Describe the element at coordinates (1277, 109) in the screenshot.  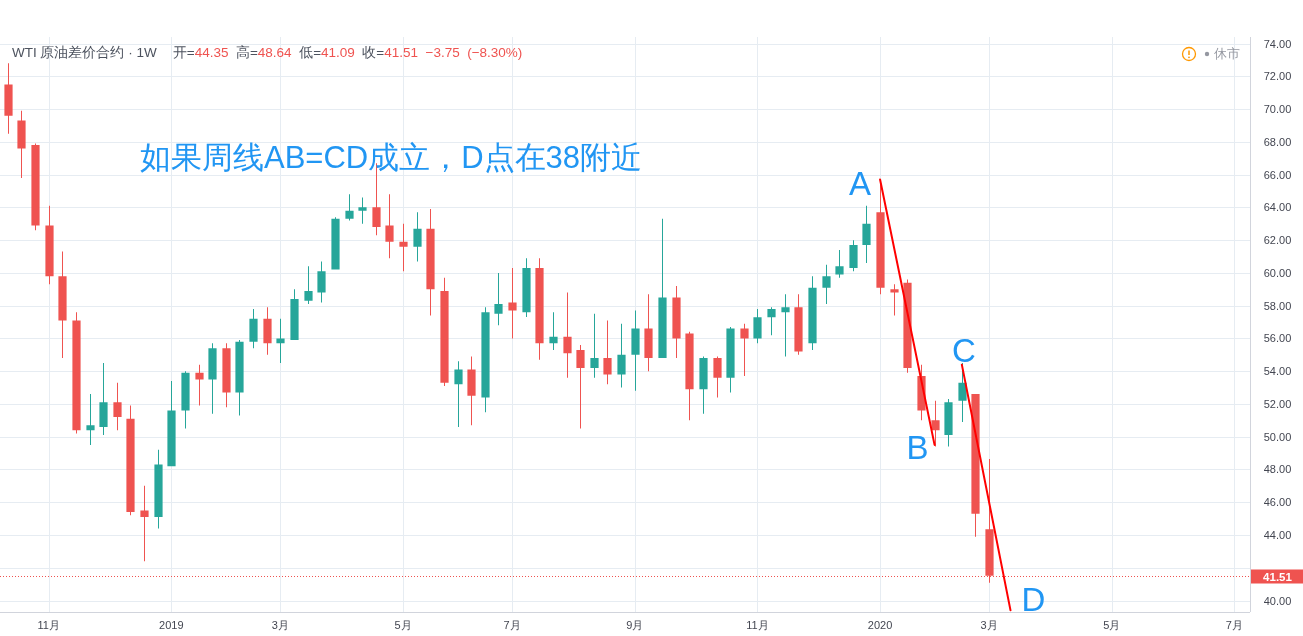
I see `y-tick-label: 70.00` at that location.